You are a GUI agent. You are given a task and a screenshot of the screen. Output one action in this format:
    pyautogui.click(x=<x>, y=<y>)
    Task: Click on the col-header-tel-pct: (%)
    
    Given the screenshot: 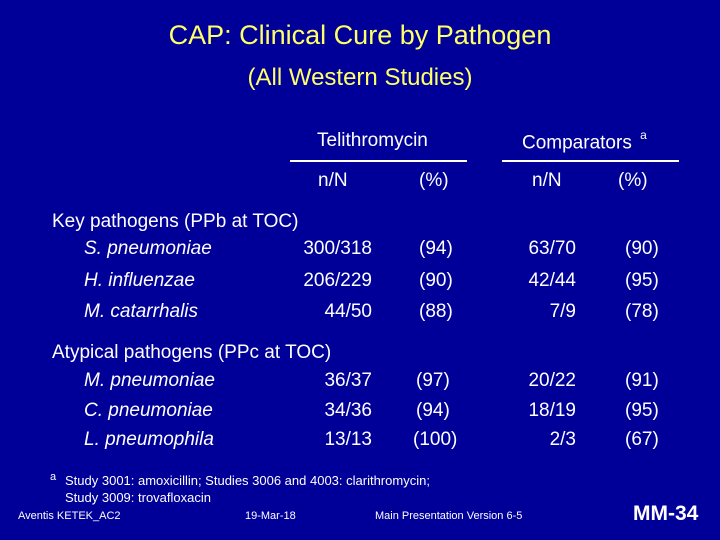 What is the action you would take?
    pyautogui.click(x=434, y=180)
    